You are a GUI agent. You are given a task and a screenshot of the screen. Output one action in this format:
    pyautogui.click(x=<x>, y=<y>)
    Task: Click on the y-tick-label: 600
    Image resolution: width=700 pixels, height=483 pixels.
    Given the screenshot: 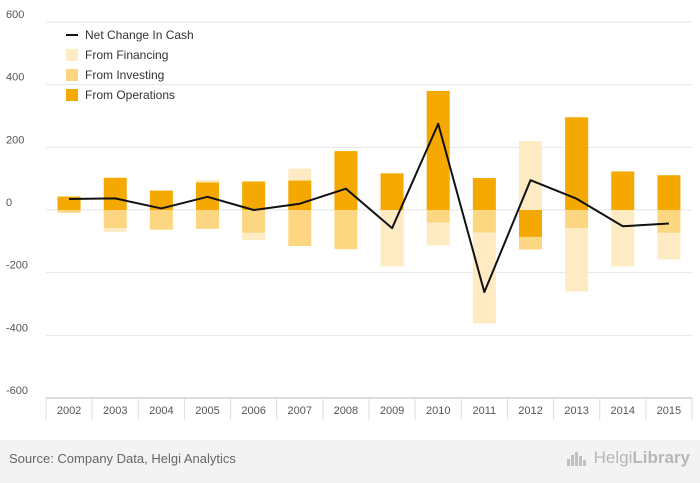 What is the action you would take?
    pyautogui.click(x=15, y=15)
    